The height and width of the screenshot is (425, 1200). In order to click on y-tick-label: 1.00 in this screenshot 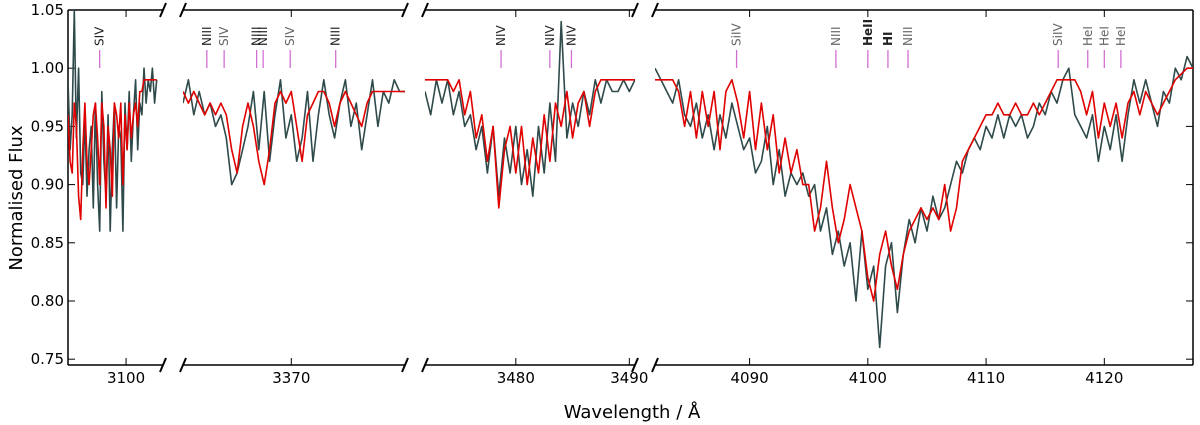, I will do `click(47, 68)`.